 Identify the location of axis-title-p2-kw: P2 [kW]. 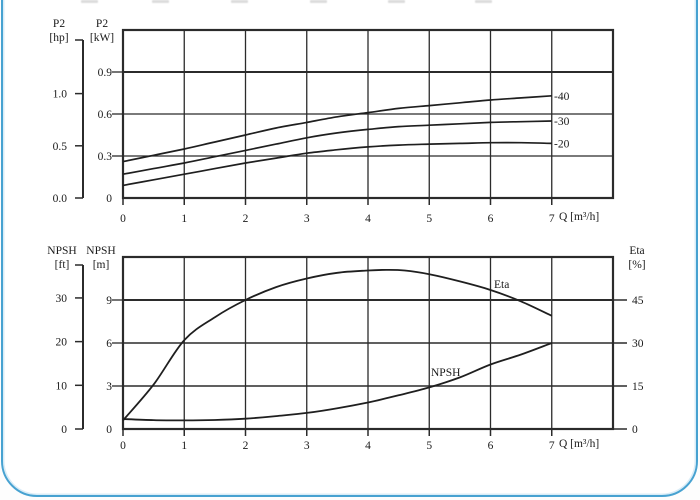
(102, 31).